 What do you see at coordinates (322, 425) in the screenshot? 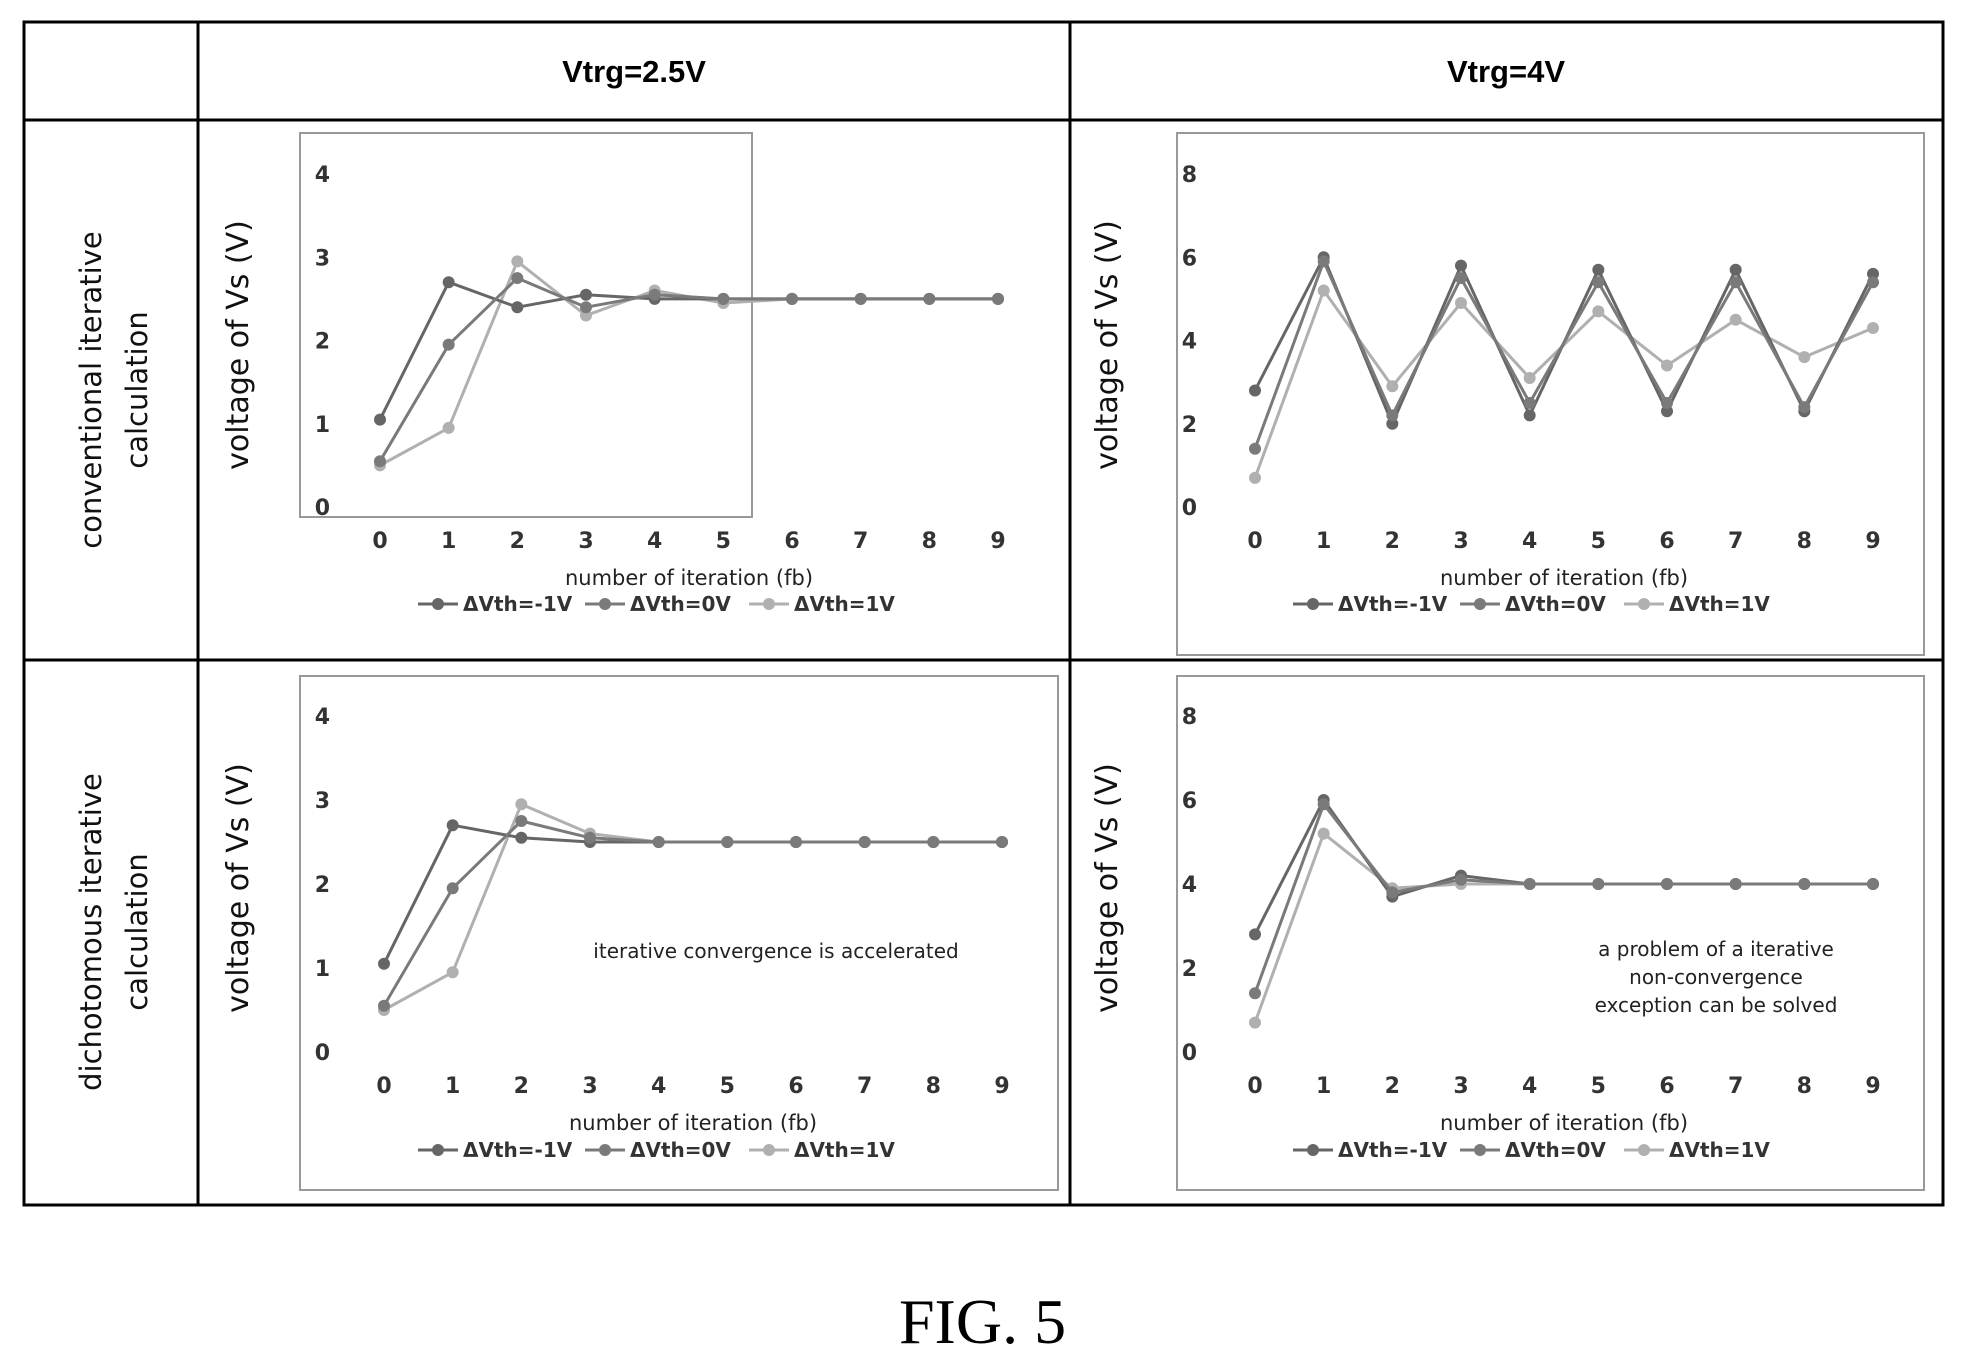
I see `y-tick-label: 1` at bounding box center [322, 425].